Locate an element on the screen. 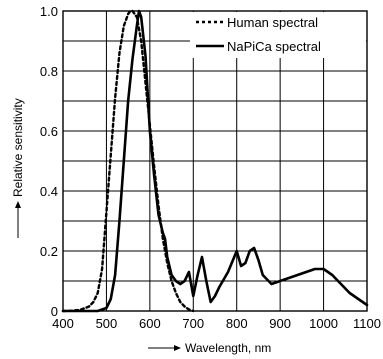  y-tick-label: 1.0 is located at coordinates (49, 11).